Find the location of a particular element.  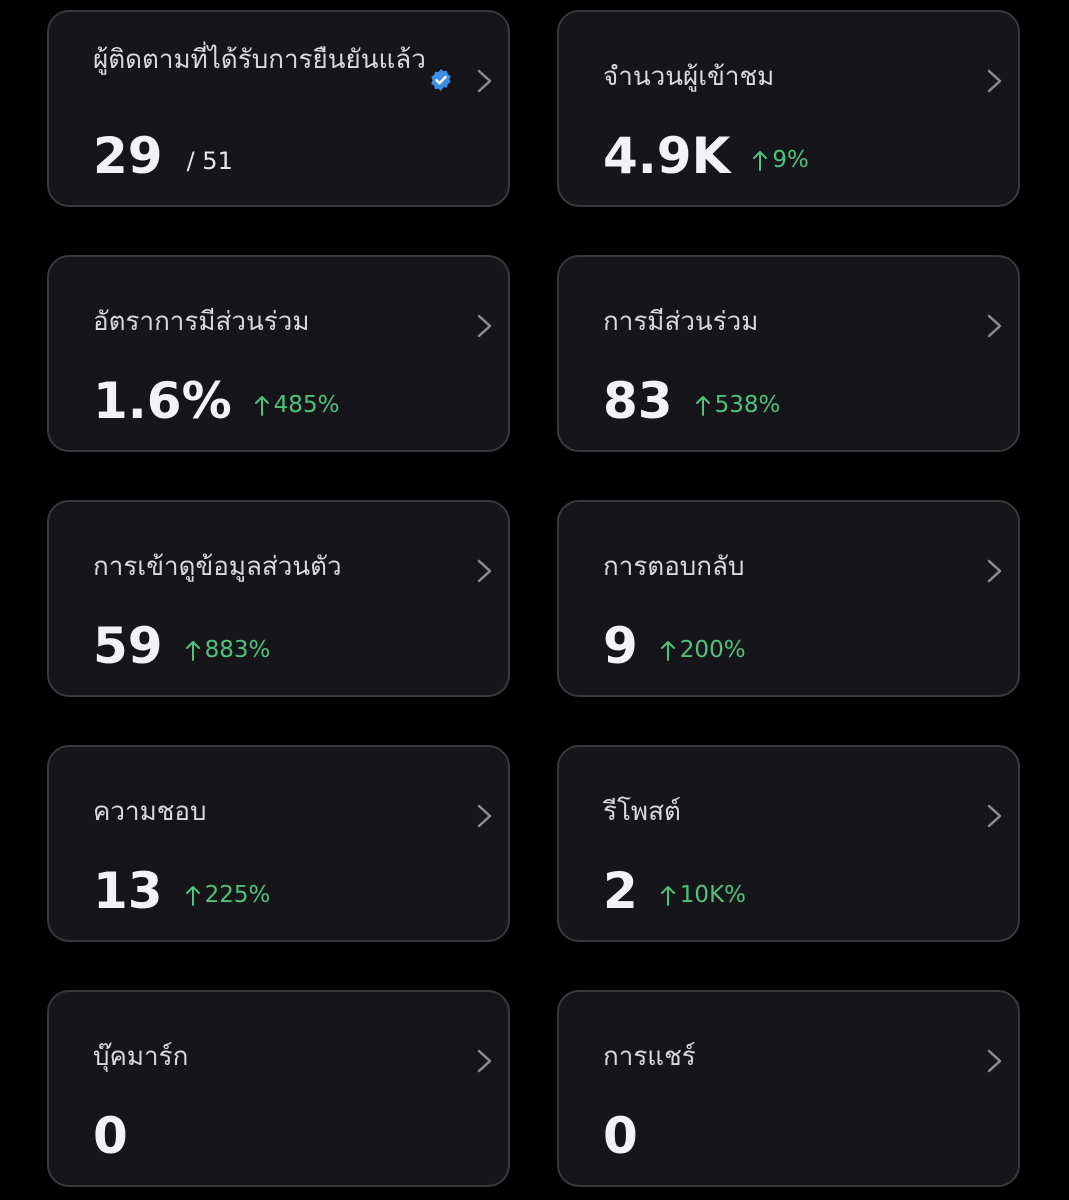

stat-value: 2 is located at coordinates (620, 891).